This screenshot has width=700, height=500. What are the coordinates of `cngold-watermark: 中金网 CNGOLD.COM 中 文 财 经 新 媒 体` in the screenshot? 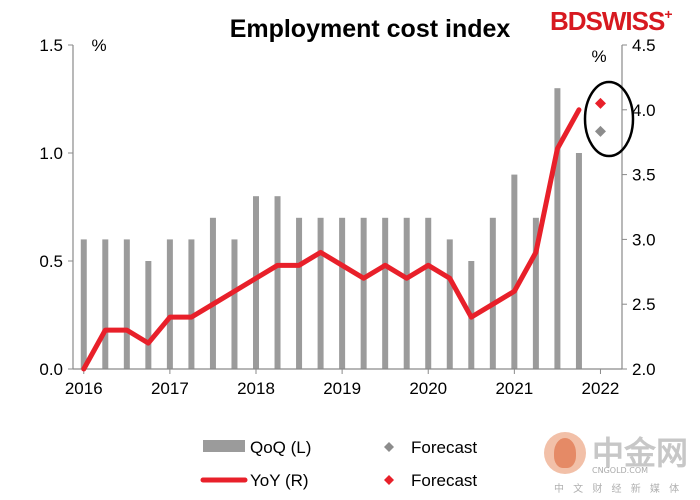 It's located at (615, 461).